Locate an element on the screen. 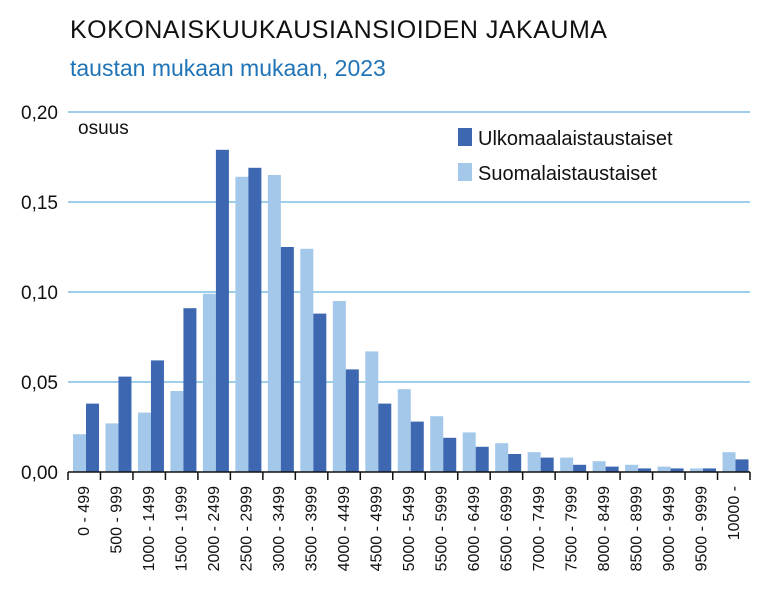 The image size is (776, 612). x-tick-label: 9000 - 9499 is located at coordinates (669, 529).